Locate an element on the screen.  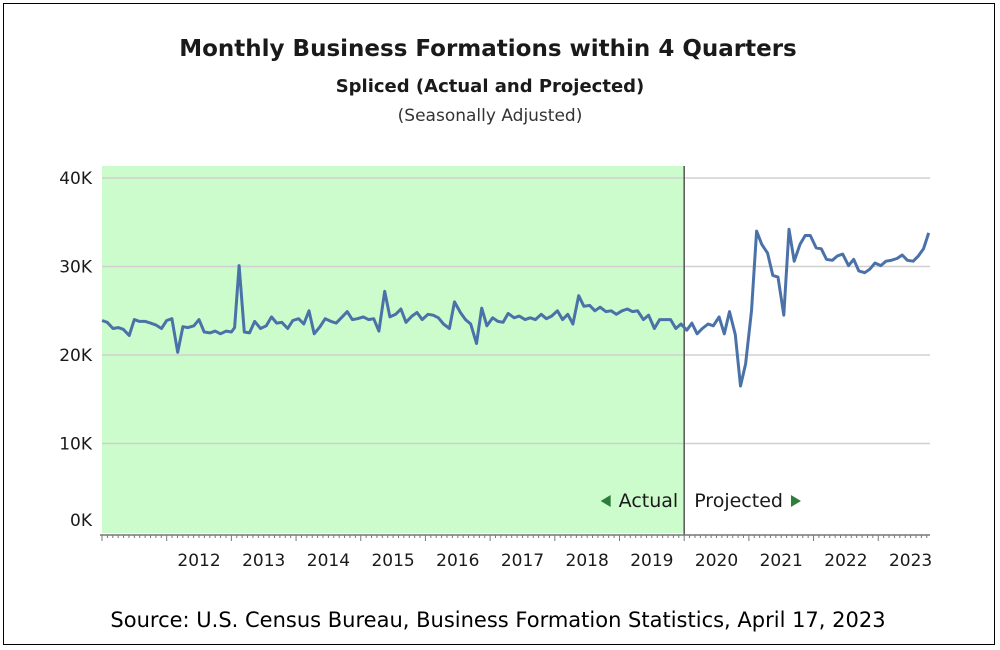
chart-subtitle: Spliced (Actual and Projected) is located at coordinates (490, 86).